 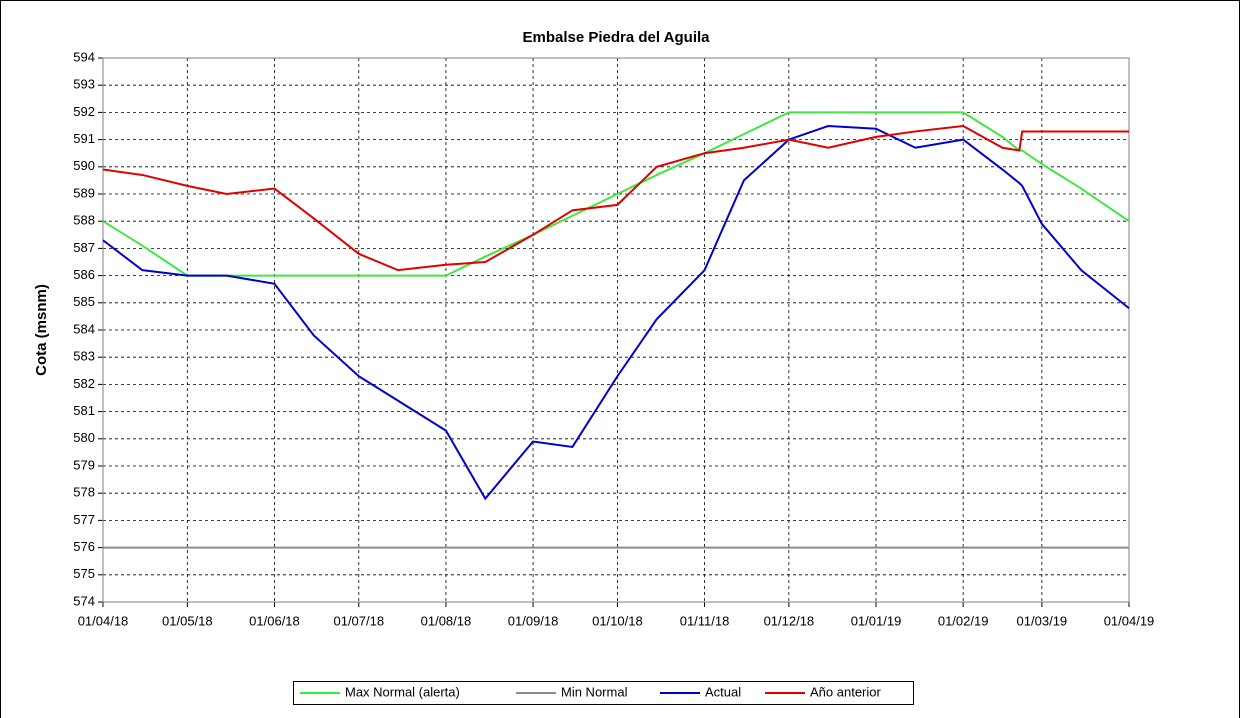 What do you see at coordinates (1042, 620) in the screenshot?
I see `x-tick-label: 01/03/19` at bounding box center [1042, 620].